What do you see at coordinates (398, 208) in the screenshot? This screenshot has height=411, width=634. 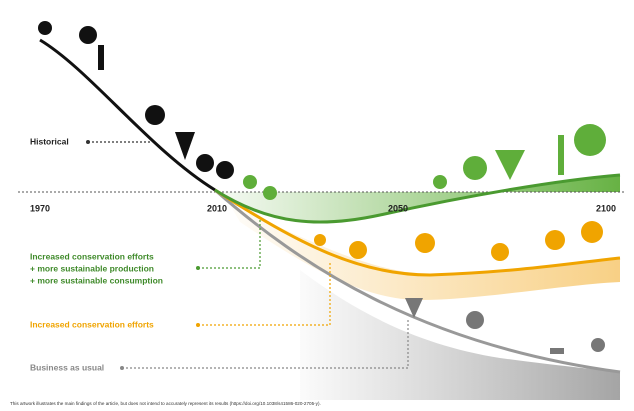 I see `year-label: 2050` at bounding box center [398, 208].